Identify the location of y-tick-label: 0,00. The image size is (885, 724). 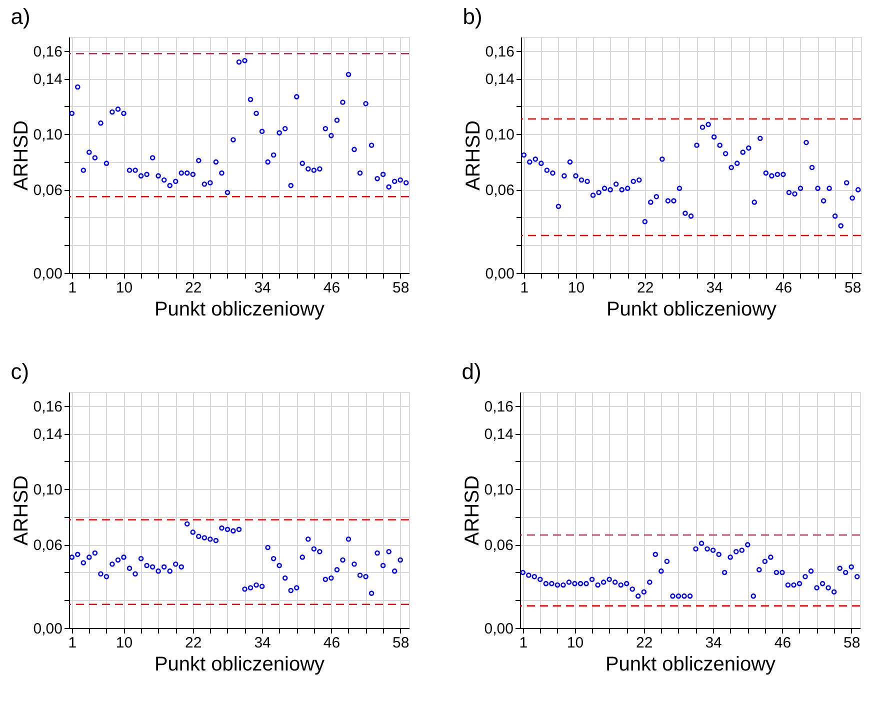
(47, 629).